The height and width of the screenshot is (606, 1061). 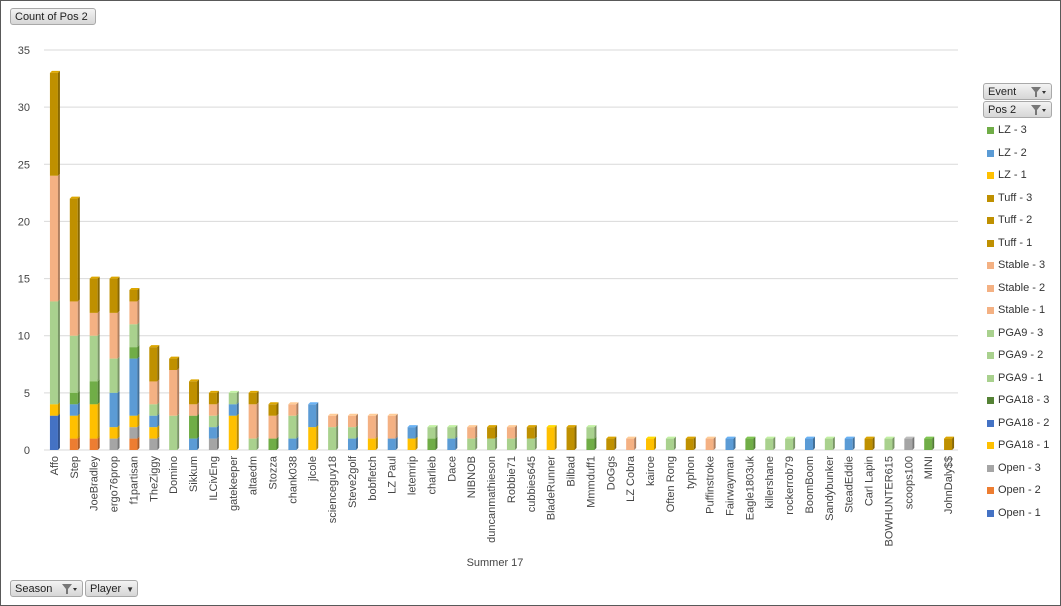 What do you see at coordinates (34, 589) in the screenshot?
I see `season-filter-label: Season` at bounding box center [34, 589].